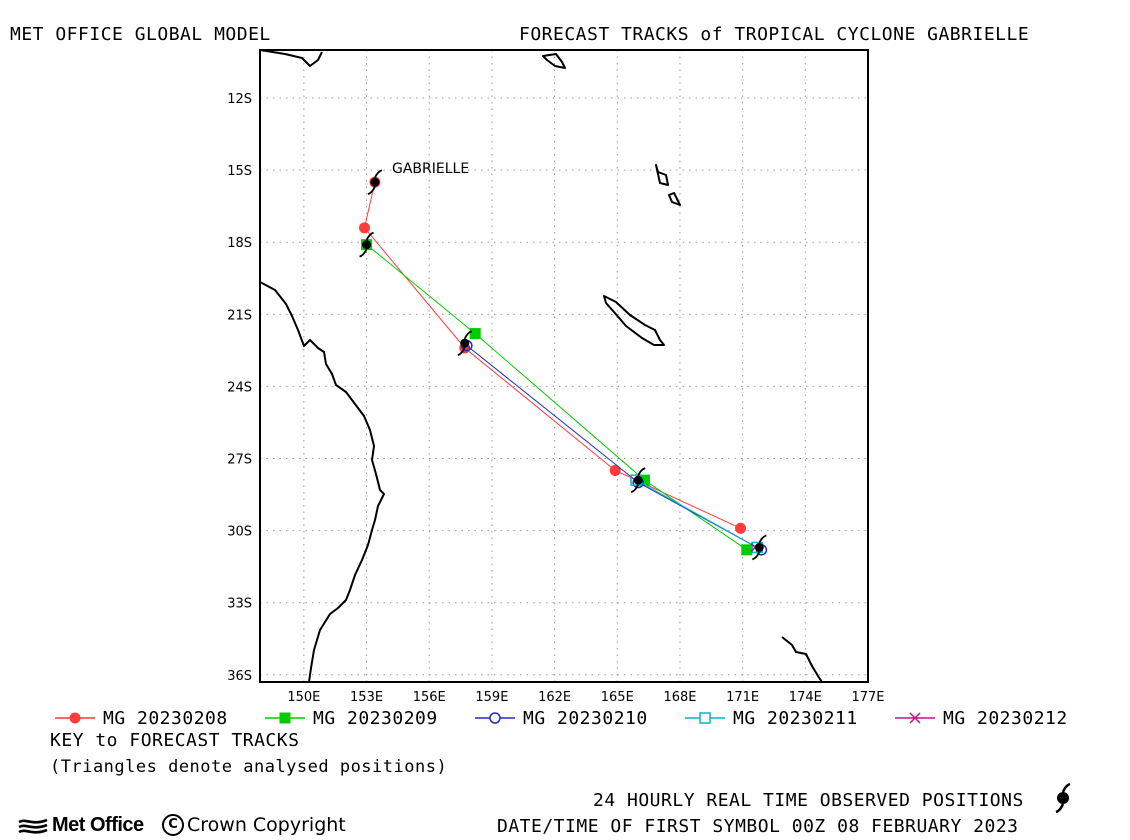 Image resolution: width=1130 pixels, height=840 pixels. What do you see at coordinates (674, 199) in the screenshot?
I see `island-vanuatu-south` at bounding box center [674, 199].